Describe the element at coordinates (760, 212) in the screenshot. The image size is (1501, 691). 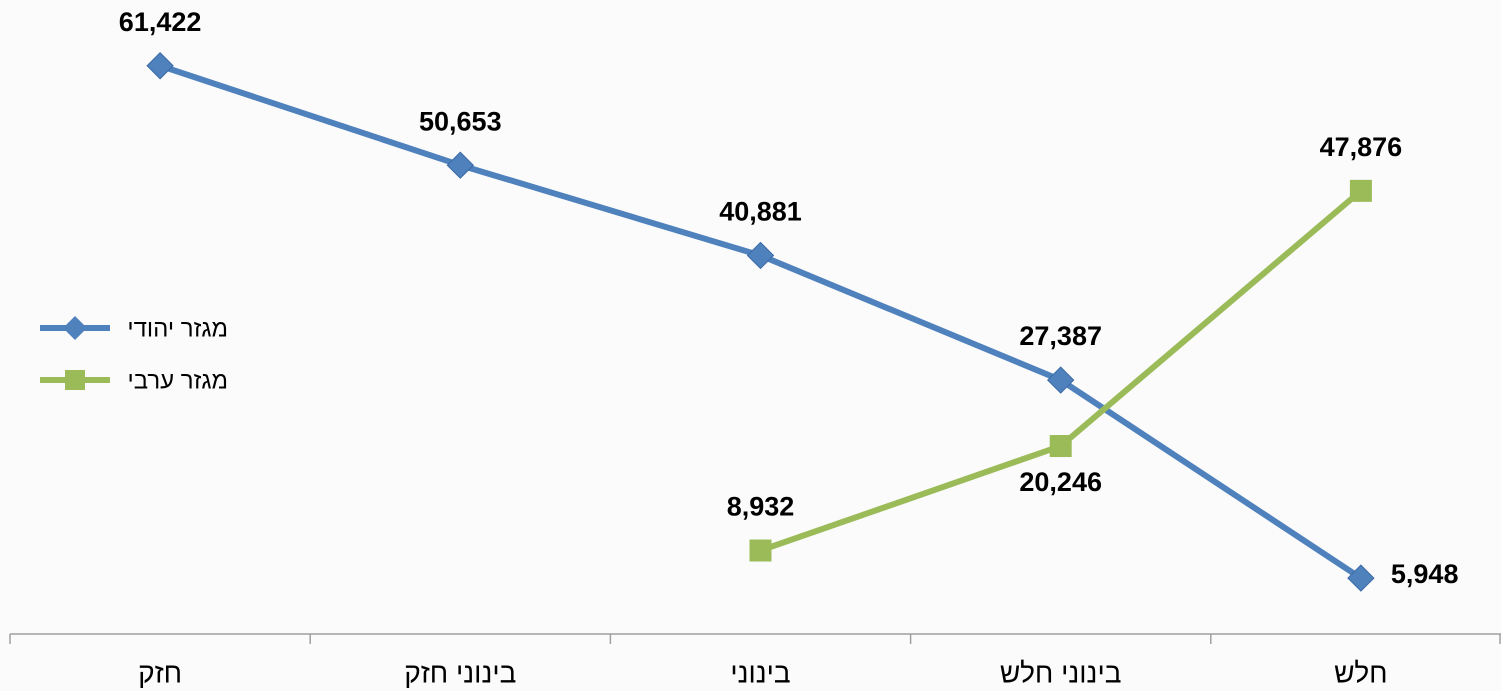
I see `data-label: 40,881` at that location.